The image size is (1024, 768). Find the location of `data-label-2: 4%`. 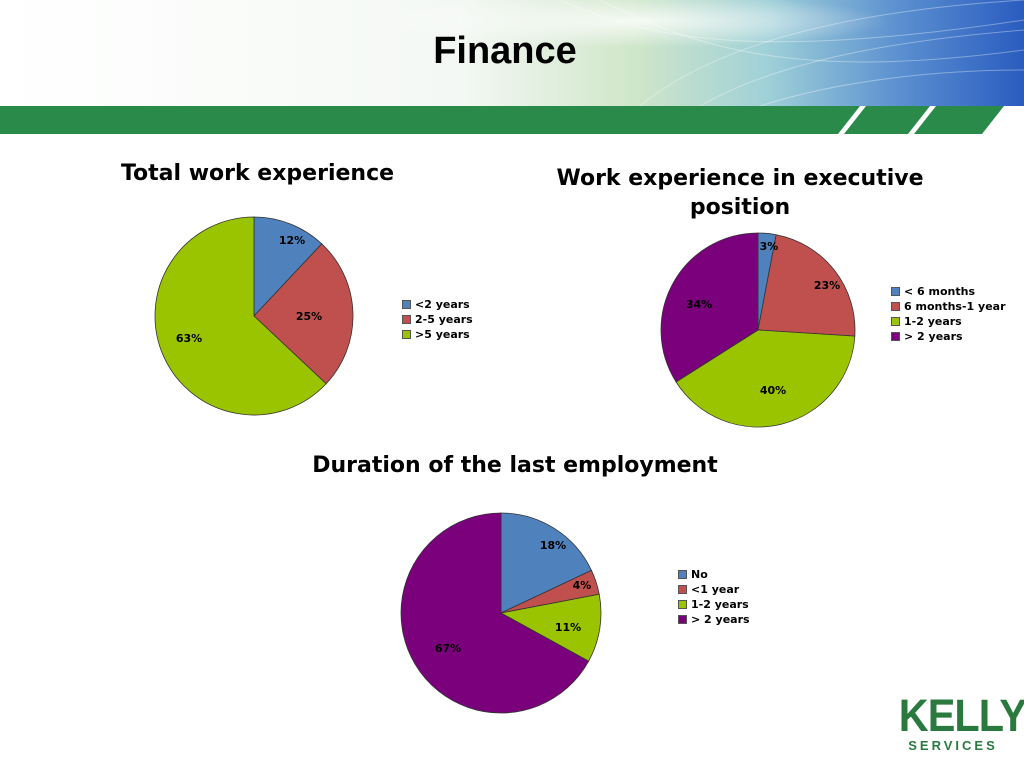

data-label-2: 4% is located at coordinates (582, 585).